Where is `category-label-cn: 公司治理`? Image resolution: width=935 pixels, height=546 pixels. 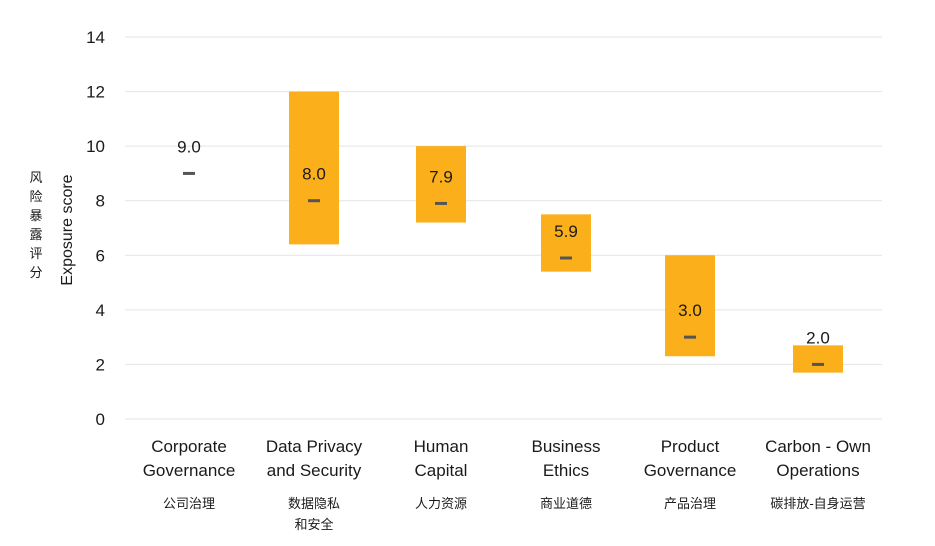 category-label-cn: 公司治理 is located at coordinates (189, 503).